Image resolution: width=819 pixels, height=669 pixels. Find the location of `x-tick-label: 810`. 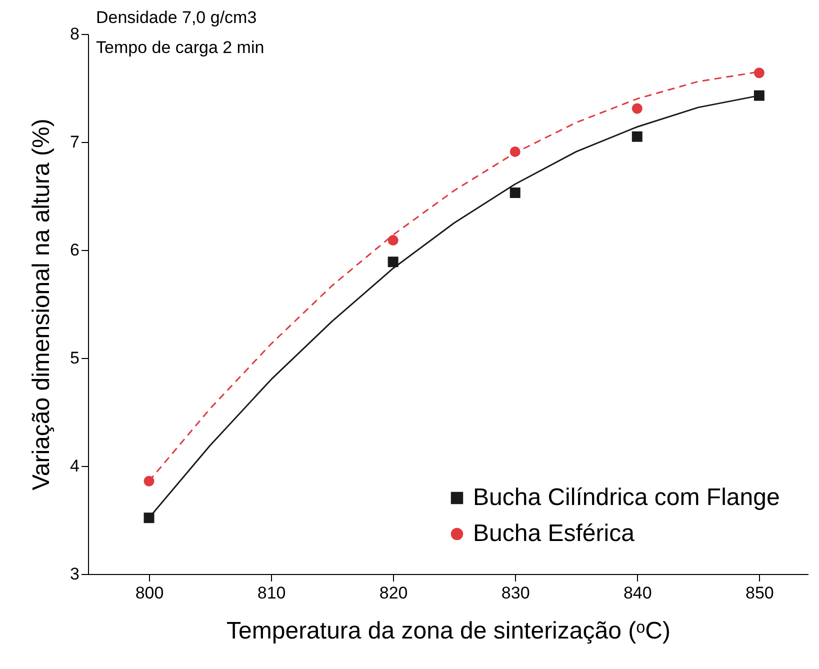

x-tick-label: 810 is located at coordinates (271, 593).